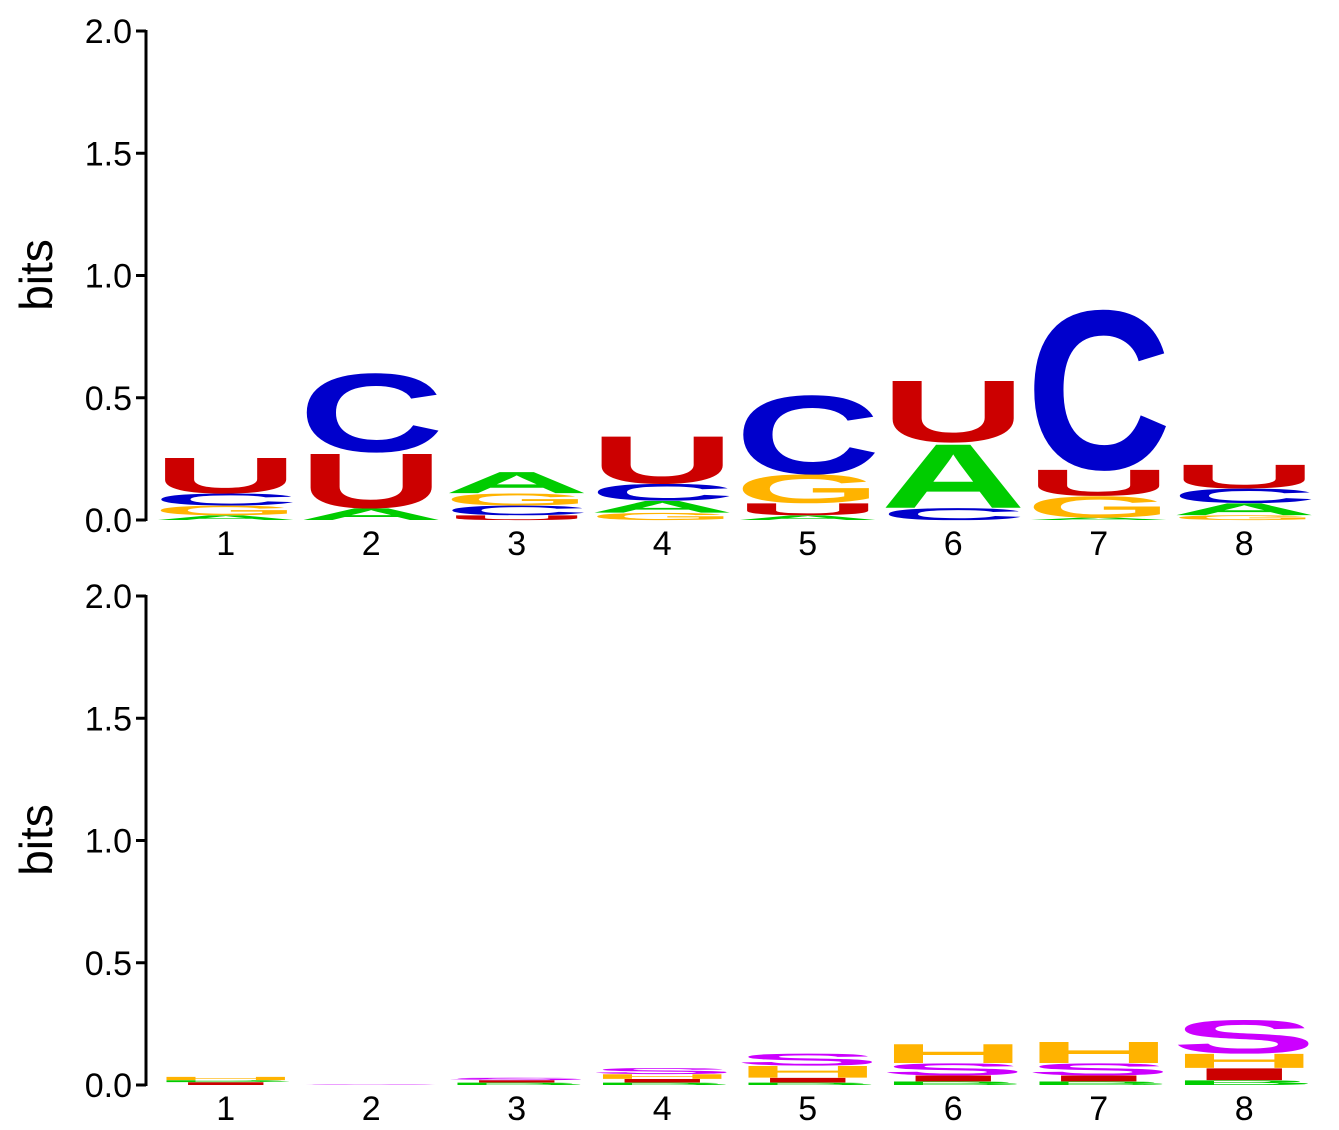 The width and height of the screenshot is (1339, 1130). What do you see at coordinates (108, 597) in the screenshot?
I see `y-tick-label: 2.0` at bounding box center [108, 597].